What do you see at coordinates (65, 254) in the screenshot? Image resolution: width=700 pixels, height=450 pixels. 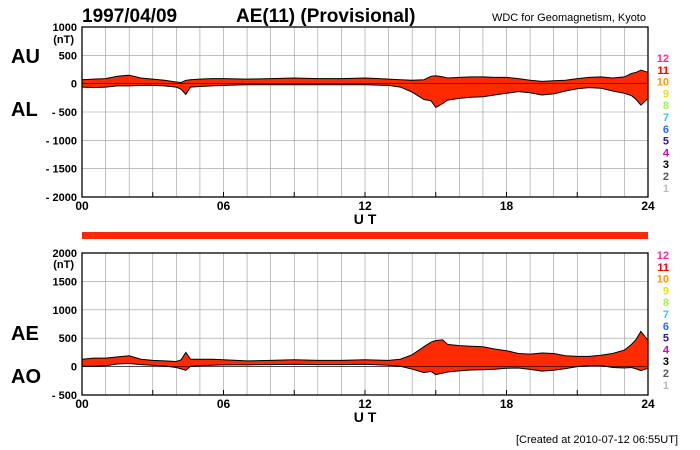 I see `y-tick-label: 2000` at bounding box center [65, 254].